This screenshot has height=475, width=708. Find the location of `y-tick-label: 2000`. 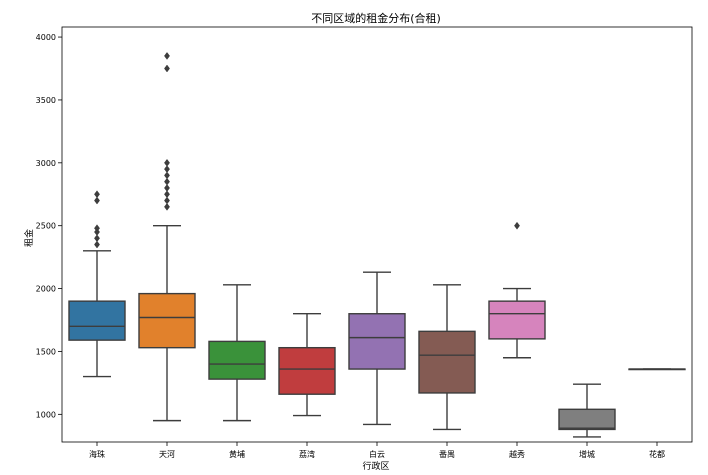

y-tick-label: 2000 is located at coordinates (46, 289).